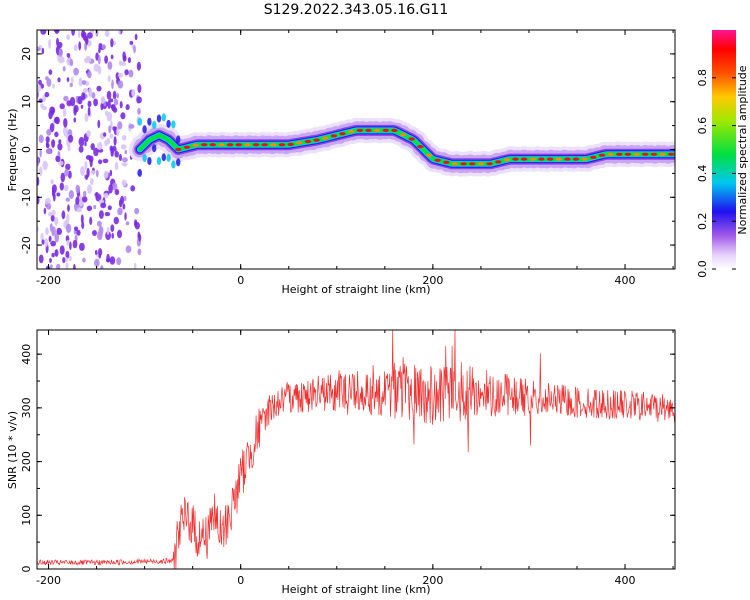  I want to click on x-tick-label: 200, so click(432, 280).